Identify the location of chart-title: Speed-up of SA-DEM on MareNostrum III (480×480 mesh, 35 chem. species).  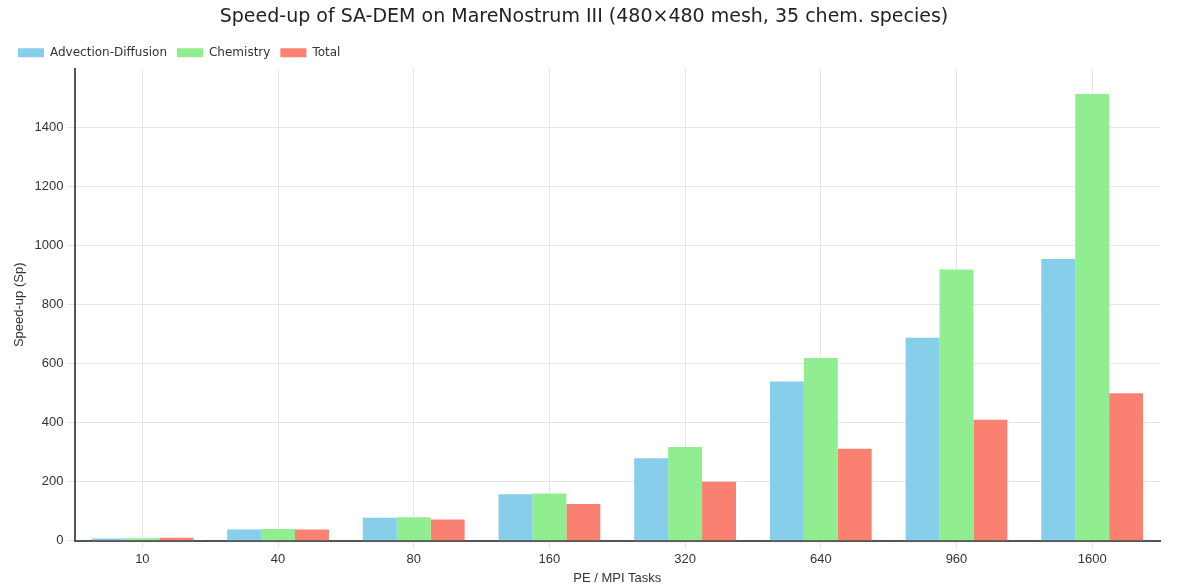
(584, 15).